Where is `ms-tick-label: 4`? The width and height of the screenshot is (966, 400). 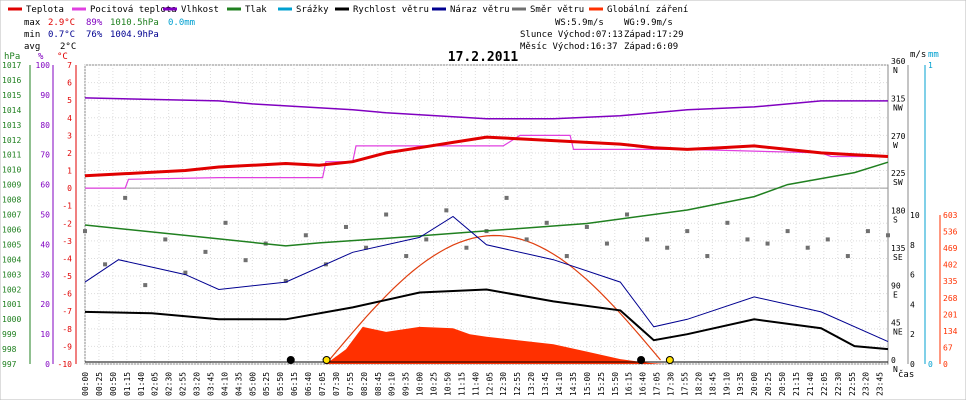
ms-tick-label: 4 is located at coordinates (912, 304).